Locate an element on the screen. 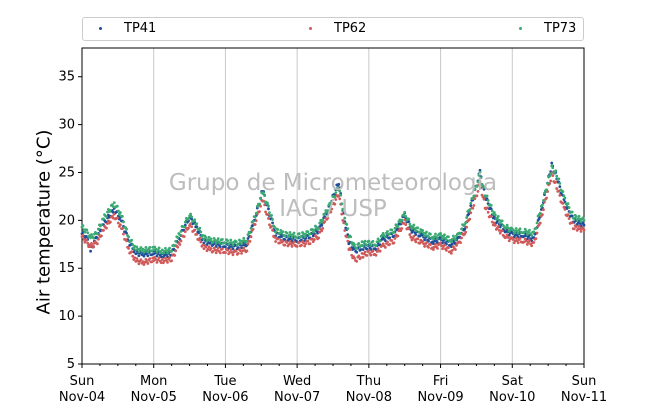 This screenshot has height=409, width=650. x-tick-label-day: Sat is located at coordinates (512, 381).